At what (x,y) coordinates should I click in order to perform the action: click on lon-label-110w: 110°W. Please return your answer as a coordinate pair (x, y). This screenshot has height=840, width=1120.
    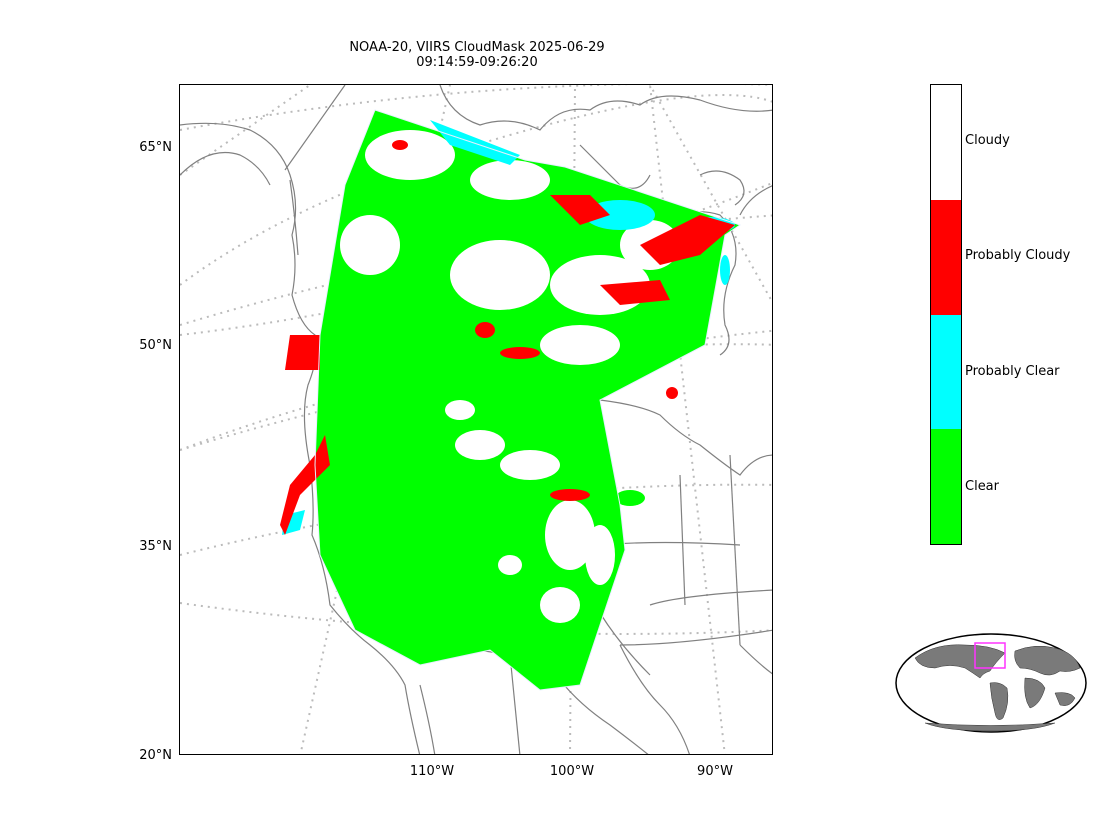
    Looking at the image, I should click on (432, 771).